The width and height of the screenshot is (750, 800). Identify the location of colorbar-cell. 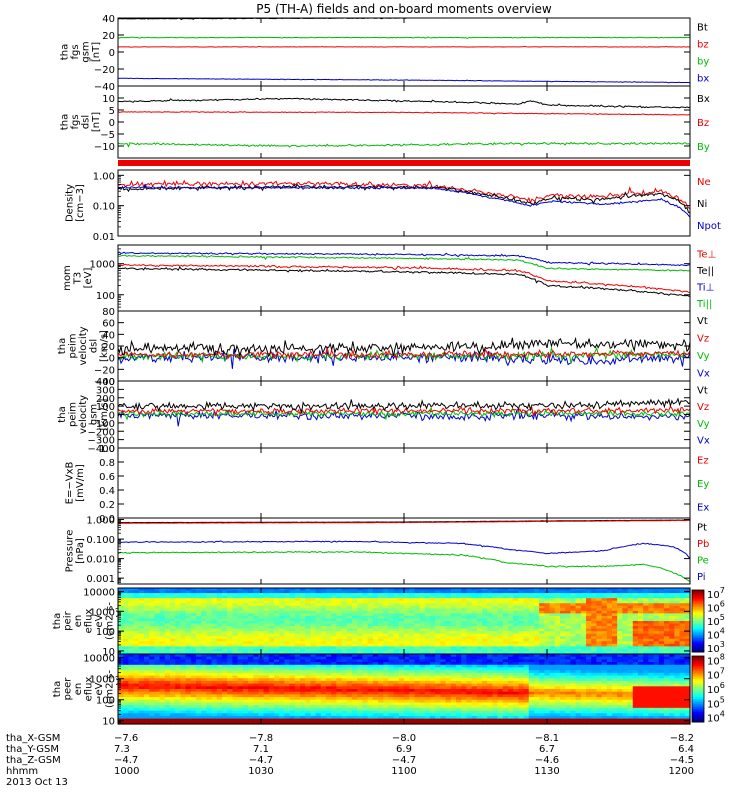
(698, 612).